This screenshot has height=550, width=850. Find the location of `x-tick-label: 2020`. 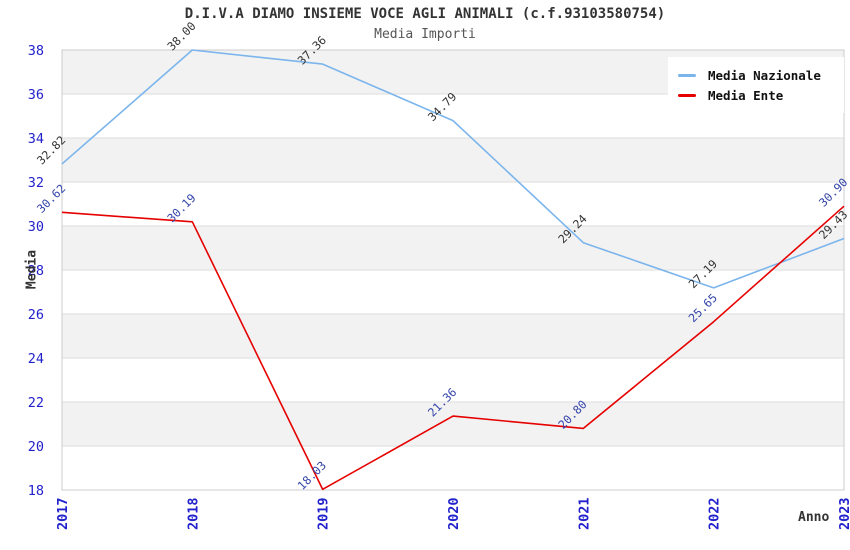

x-tick-label: 2020 is located at coordinates (454, 513).